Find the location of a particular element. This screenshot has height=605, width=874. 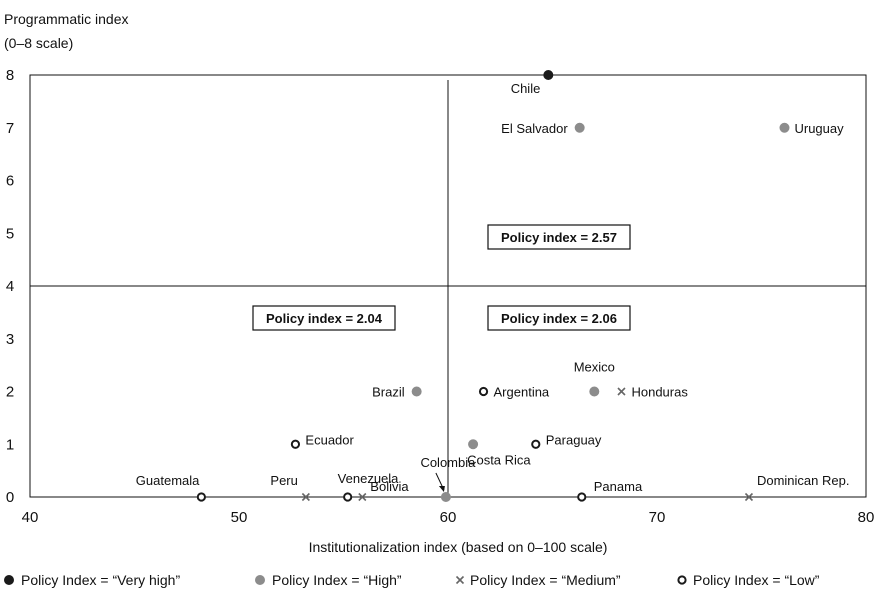

x-tick-label: 50 is located at coordinates (239, 517).